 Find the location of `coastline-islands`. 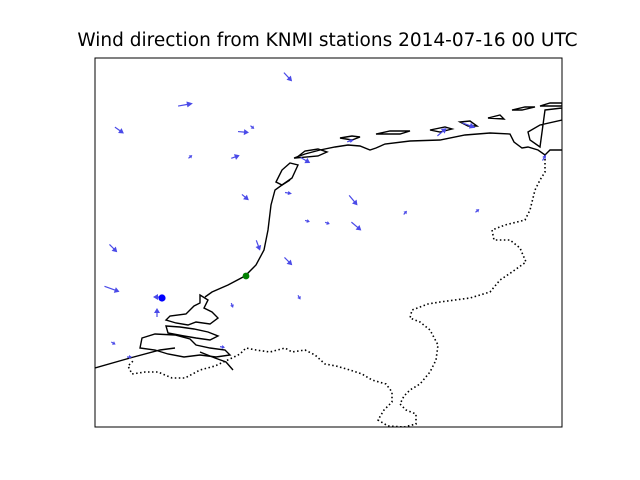

coastline-islands is located at coordinates (418, 144).